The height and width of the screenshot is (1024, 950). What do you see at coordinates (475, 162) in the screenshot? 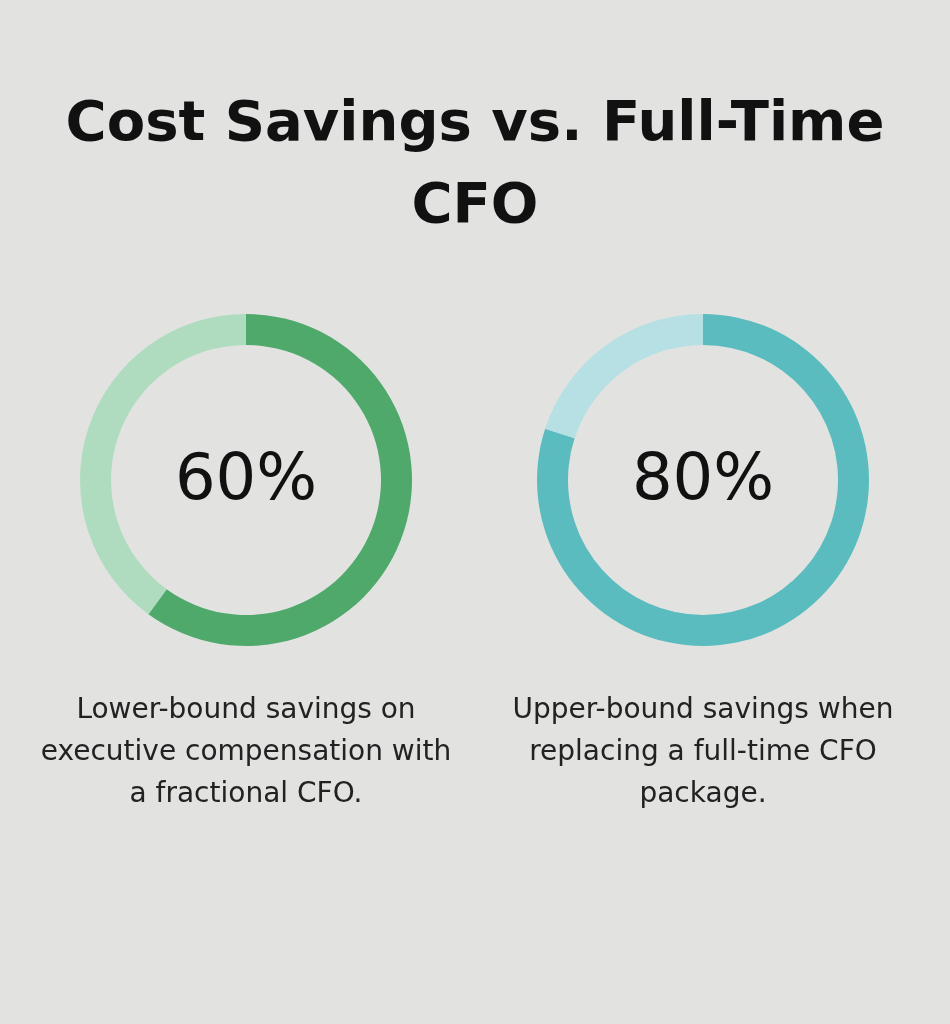
I see `chart-title: Cost Savings vs. Full-Time CFO` at bounding box center [475, 162].